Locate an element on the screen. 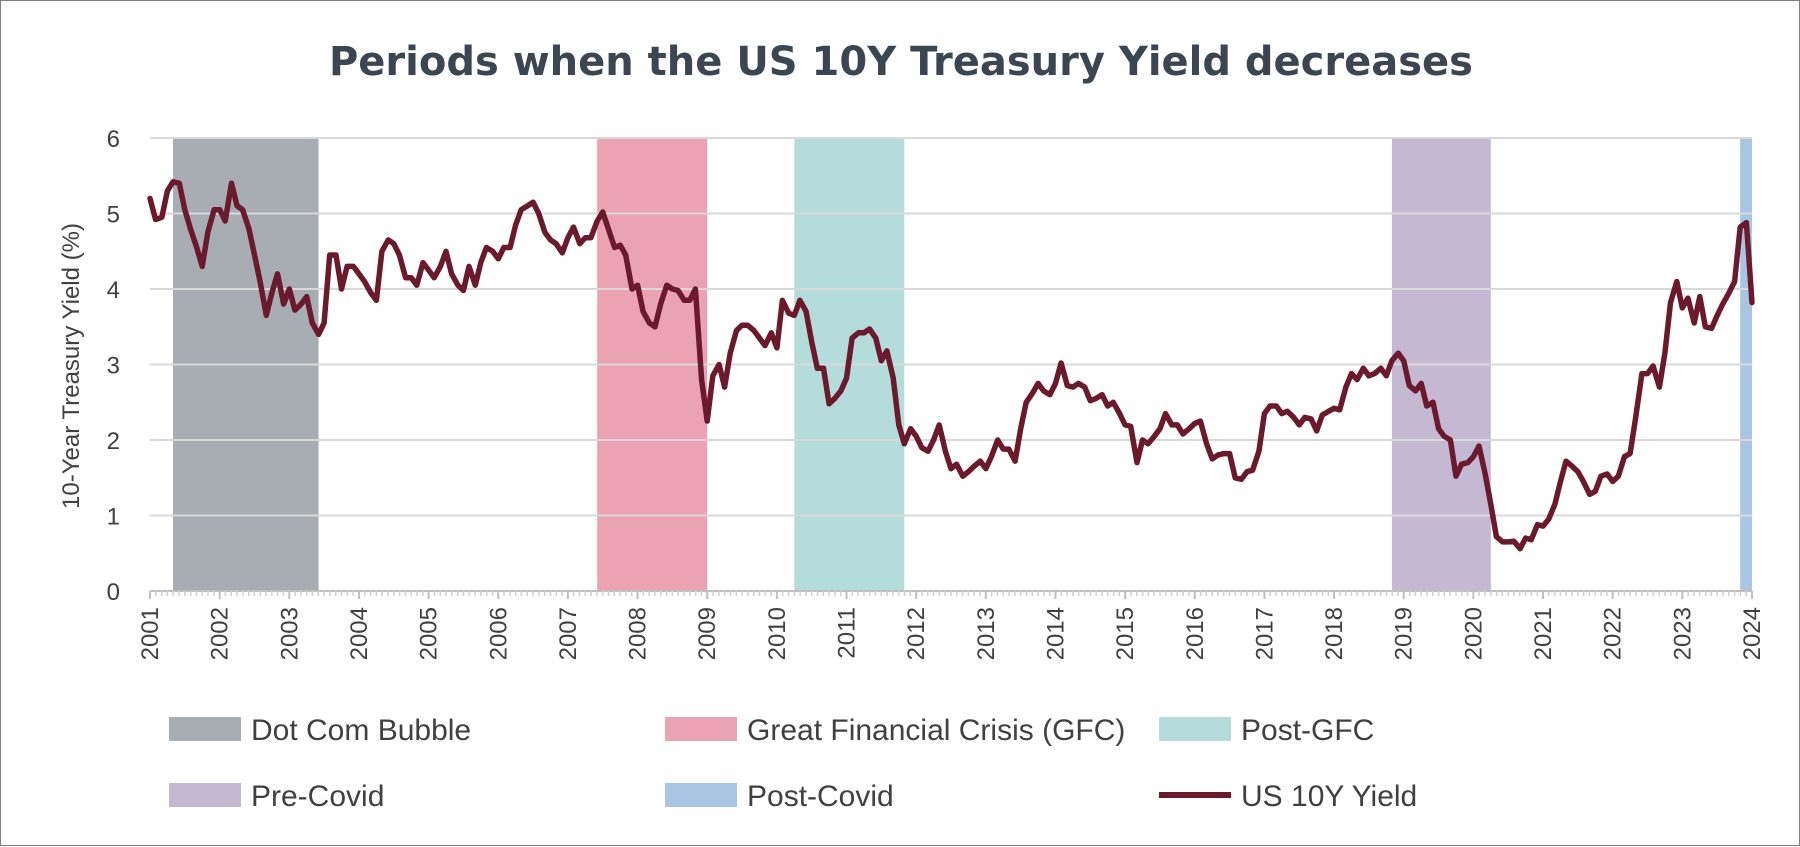 This screenshot has width=1800, height=847. x-tick-label-10: 2011 is located at coordinates (847, 633).